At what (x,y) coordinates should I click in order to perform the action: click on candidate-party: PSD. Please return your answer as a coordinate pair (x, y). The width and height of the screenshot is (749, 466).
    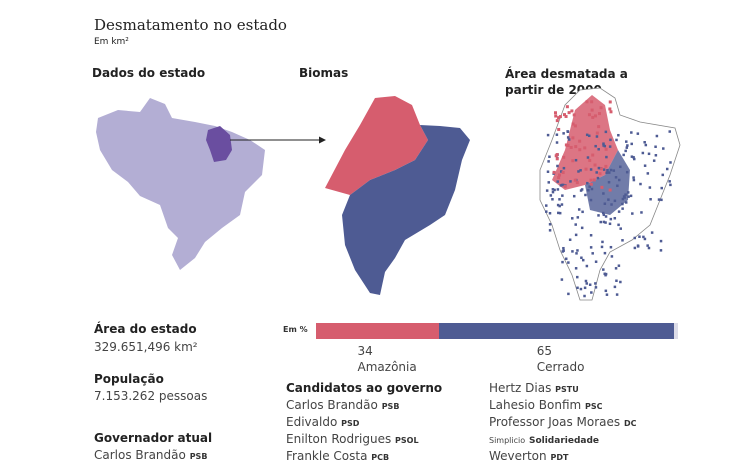
    Looking at the image, I should click on (350, 423).